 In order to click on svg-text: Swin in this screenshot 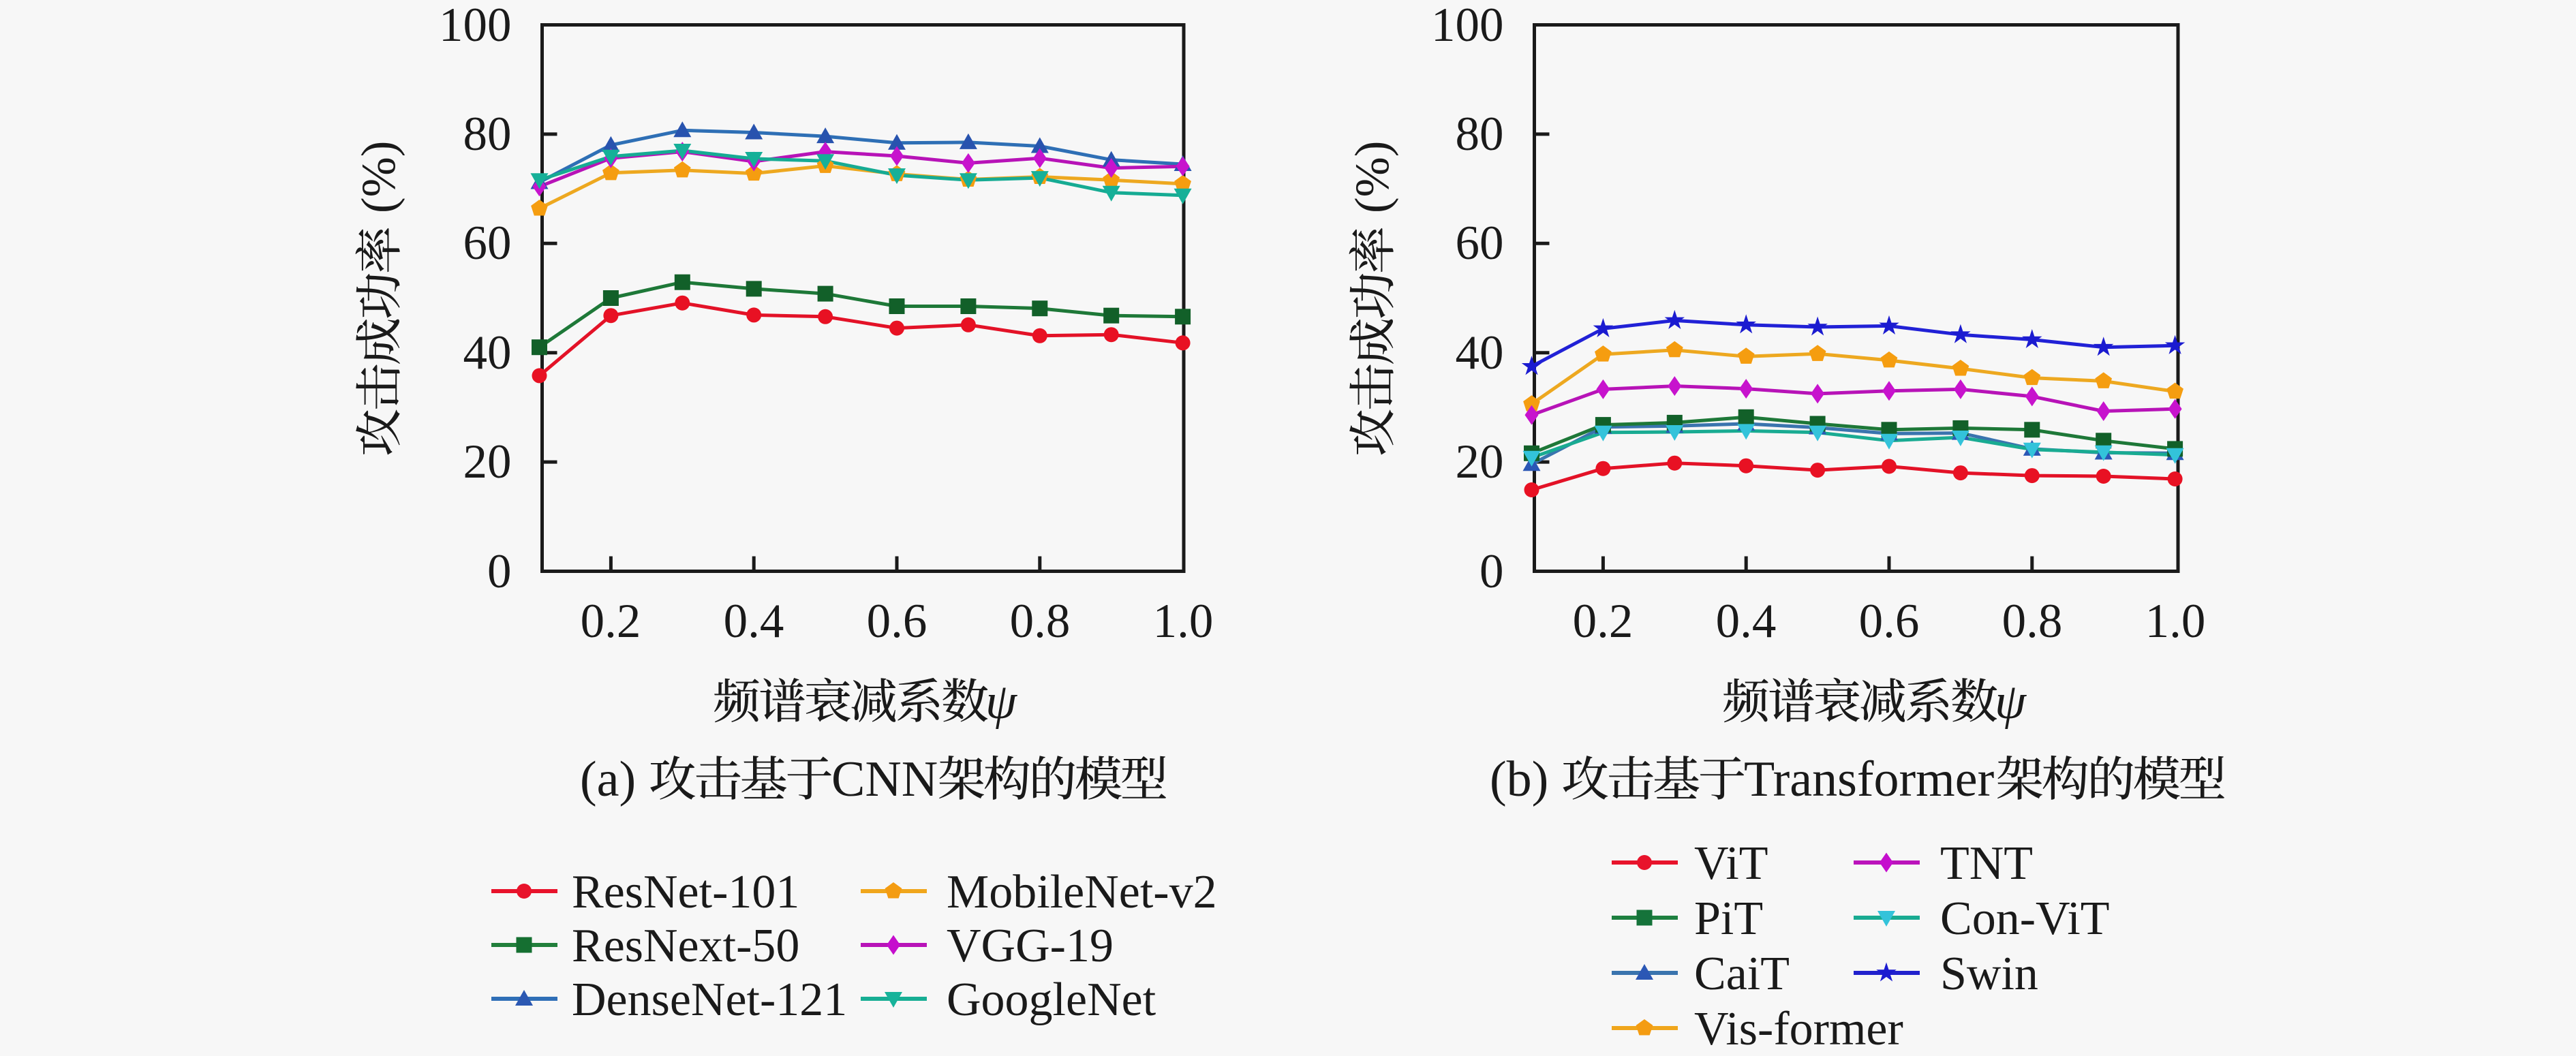, I will do `click(1989, 974)`.